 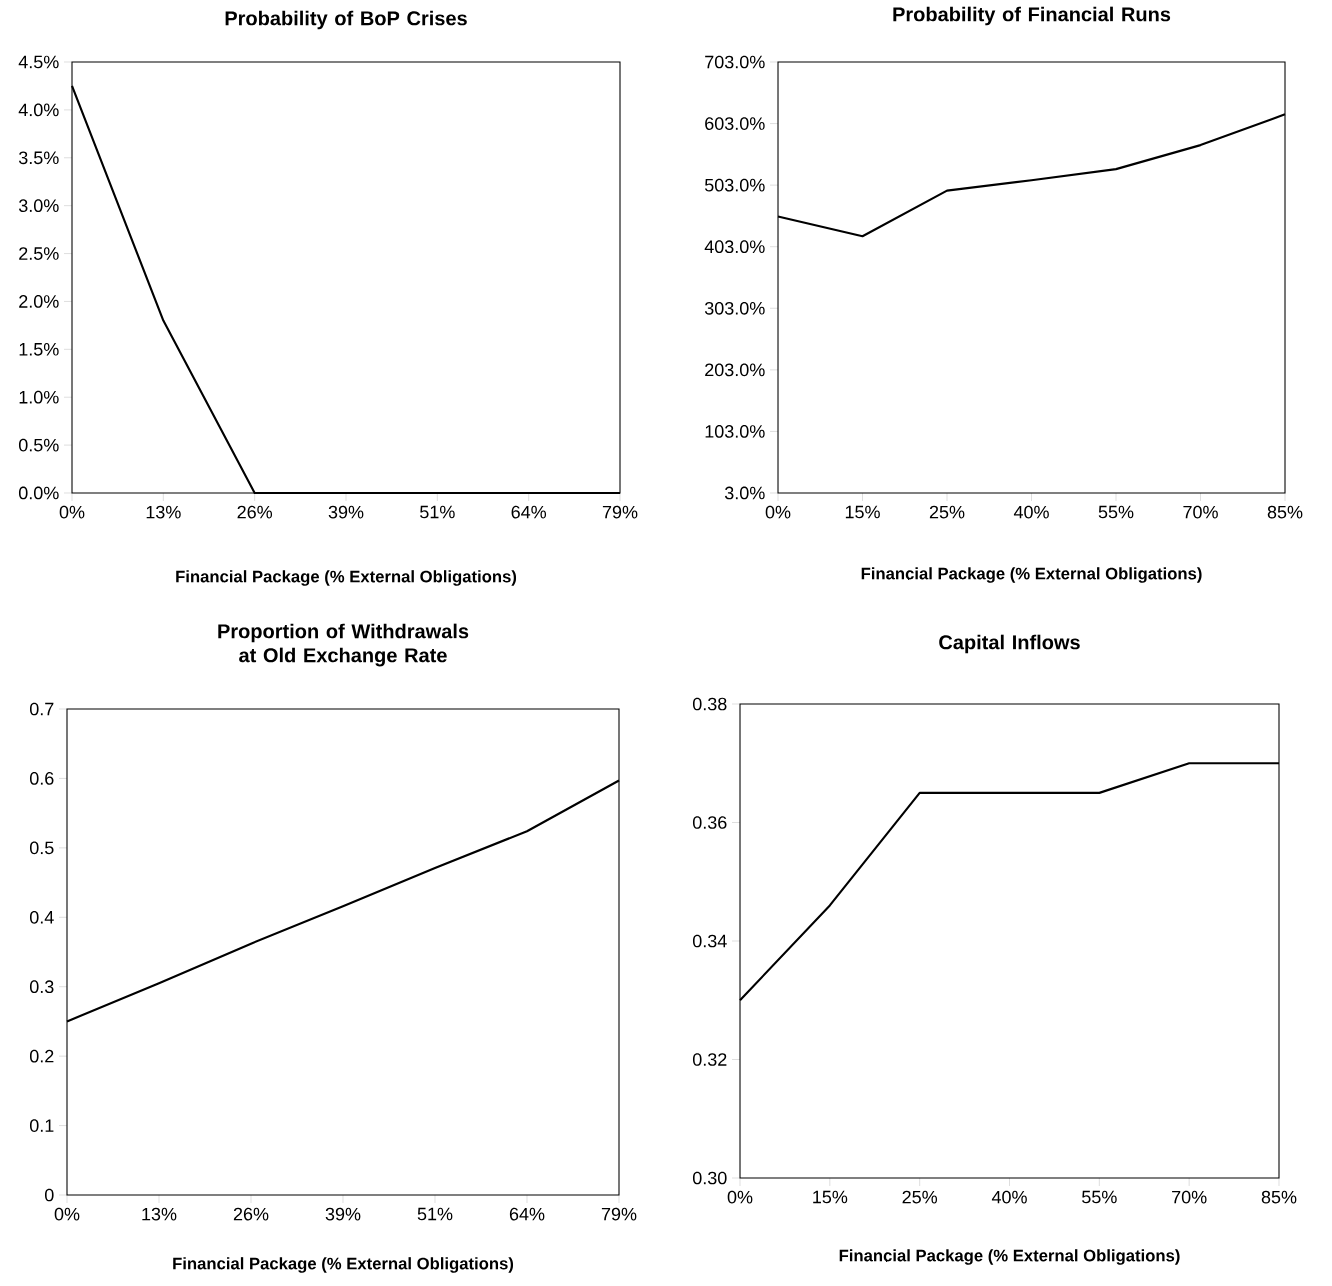 I want to click on y-tick-label: 4.0%, so click(x=38, y=110).